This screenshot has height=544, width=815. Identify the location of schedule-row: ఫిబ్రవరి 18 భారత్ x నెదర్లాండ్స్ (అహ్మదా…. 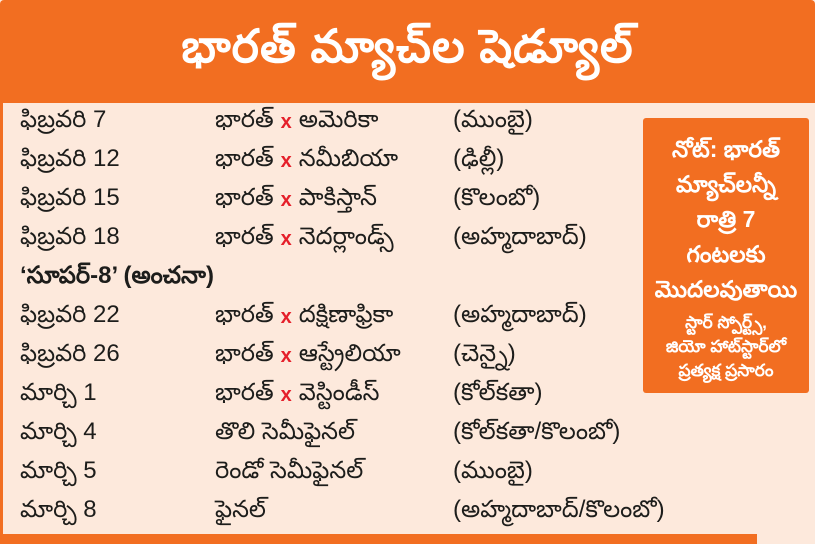
(409, 239).